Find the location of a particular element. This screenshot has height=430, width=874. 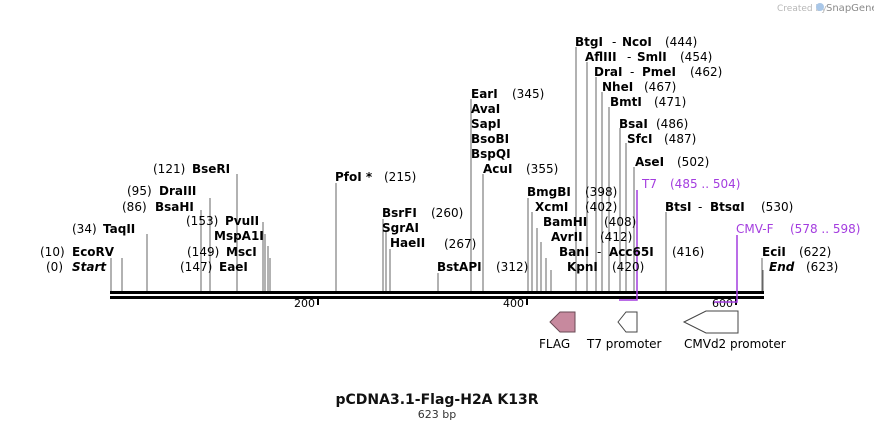

site-haeii-pos: (267) is located at coordinates (460, 244).